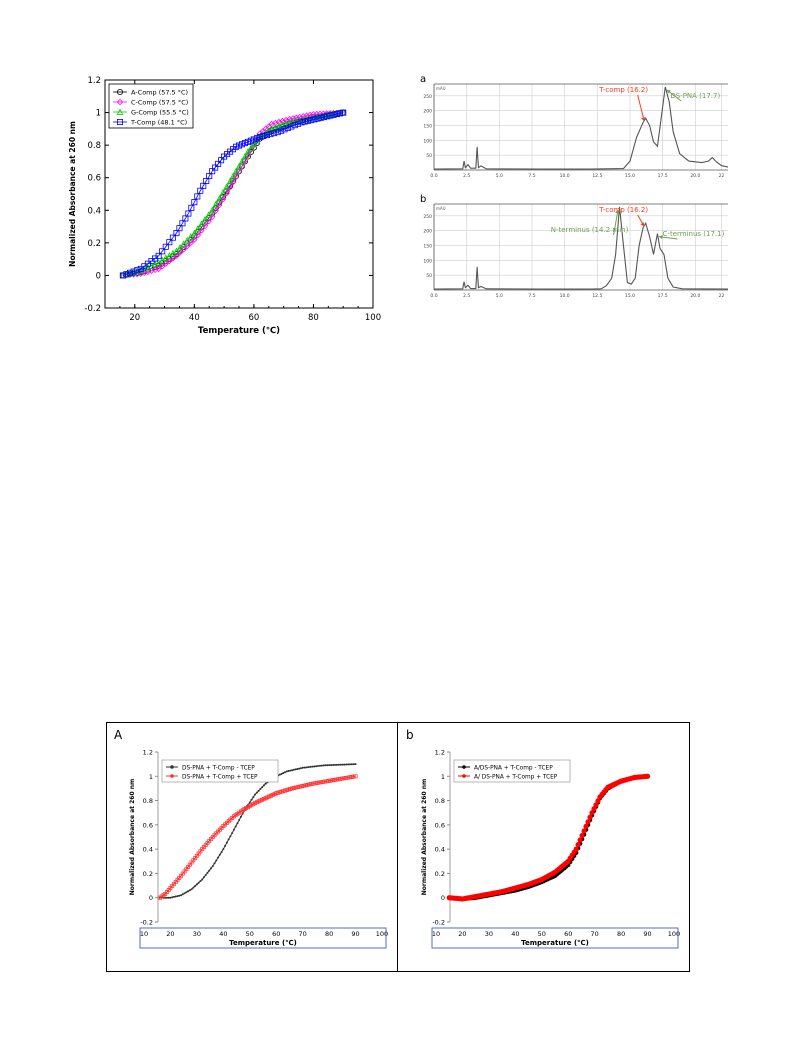  I want to click on peak-annotation: C-terminus (17.1), so click(694, 234).